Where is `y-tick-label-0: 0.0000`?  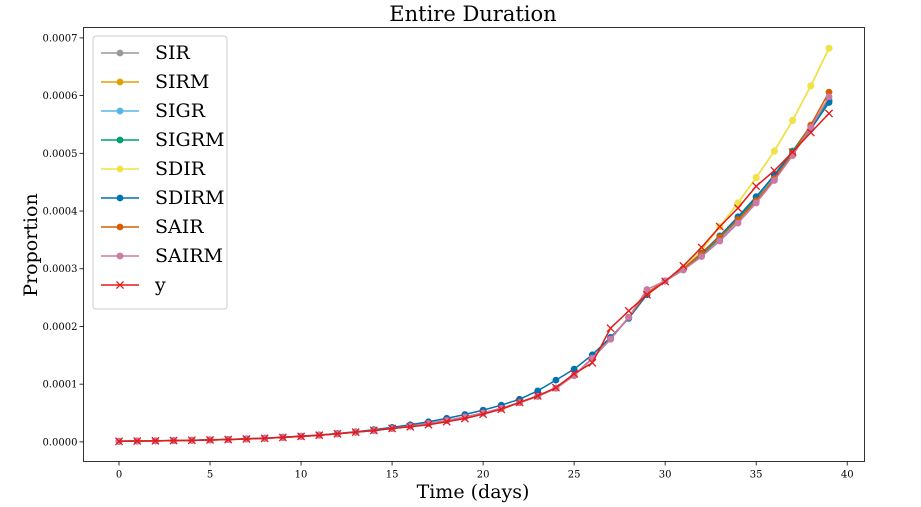
y-tick-label-0: 0.0000 is located at coordinates (60, 442).